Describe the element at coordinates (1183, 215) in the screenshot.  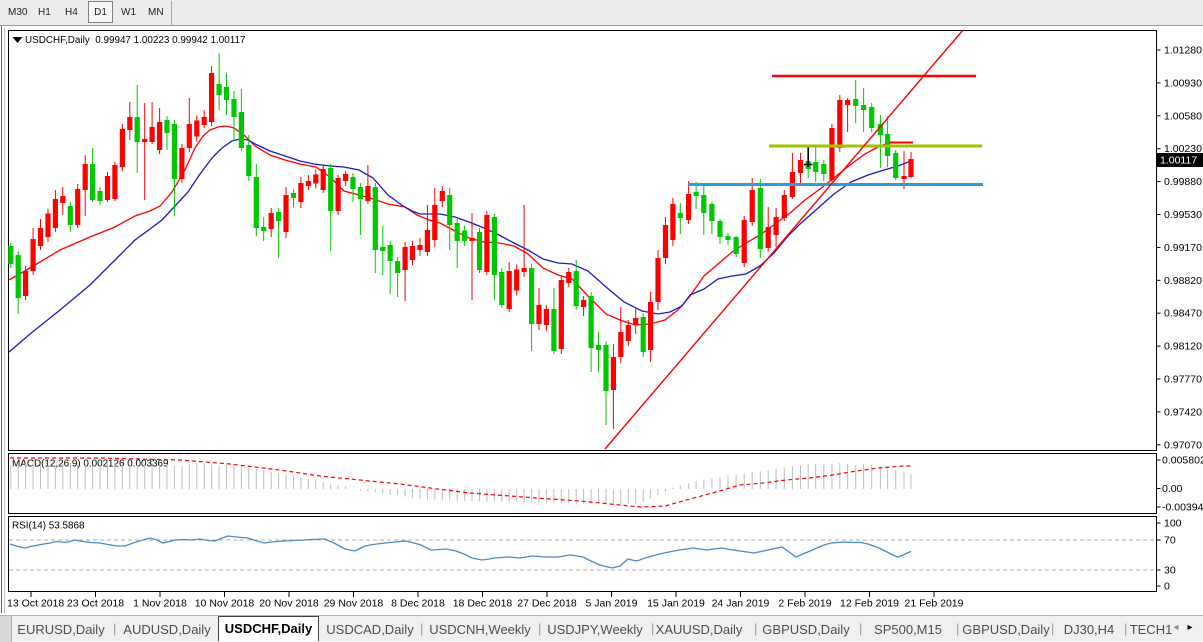
I see `svg-text: 0.99530` at that location.